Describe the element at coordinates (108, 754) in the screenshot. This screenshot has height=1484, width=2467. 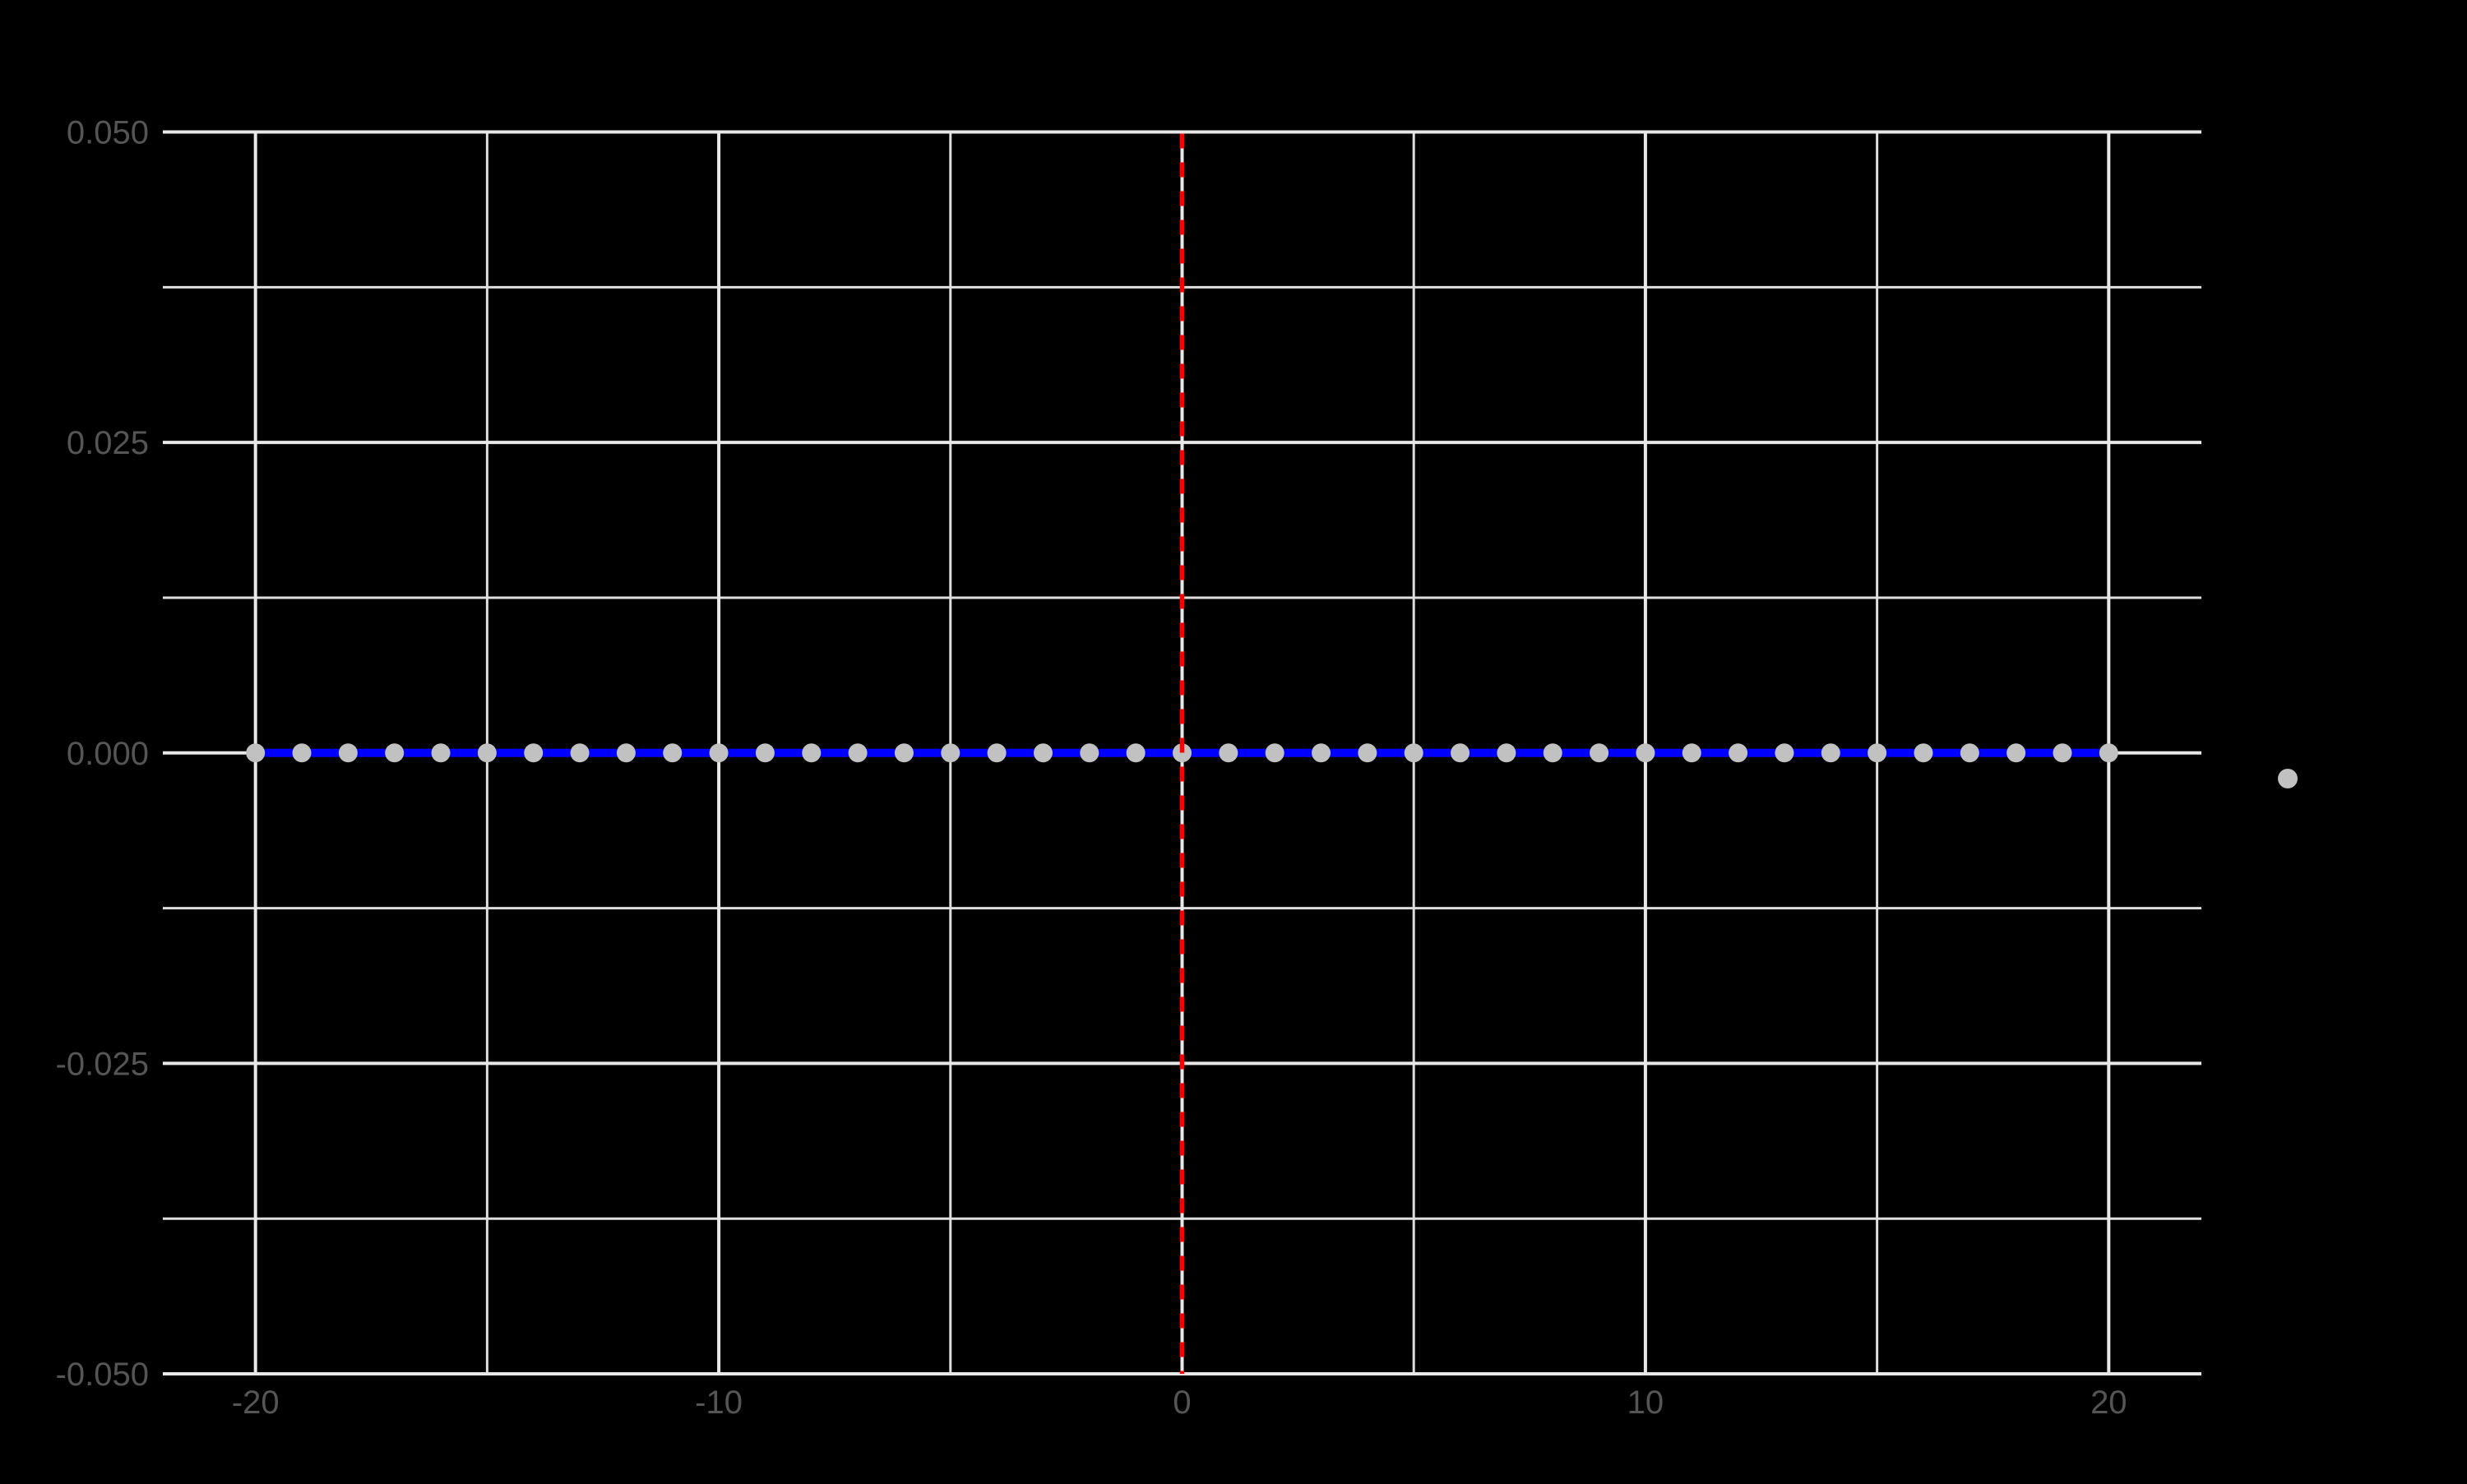
I see `y-tick-label: 0.000` at that location.